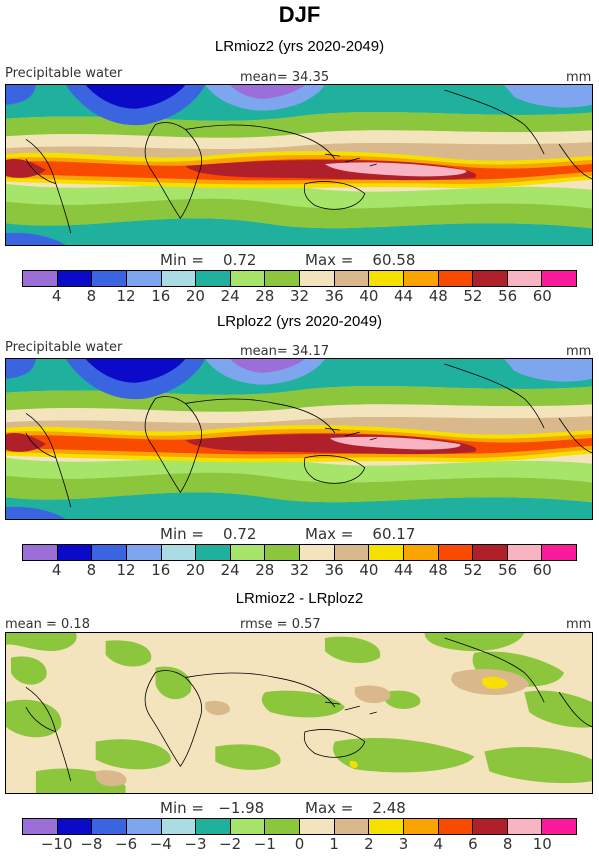 The height and width of the screenshot is (857, 599). What do you see at coordinates (230, 570) in the screenshot?
I see `colorbar-tick-label: 24` at bounding box center [230, 570].